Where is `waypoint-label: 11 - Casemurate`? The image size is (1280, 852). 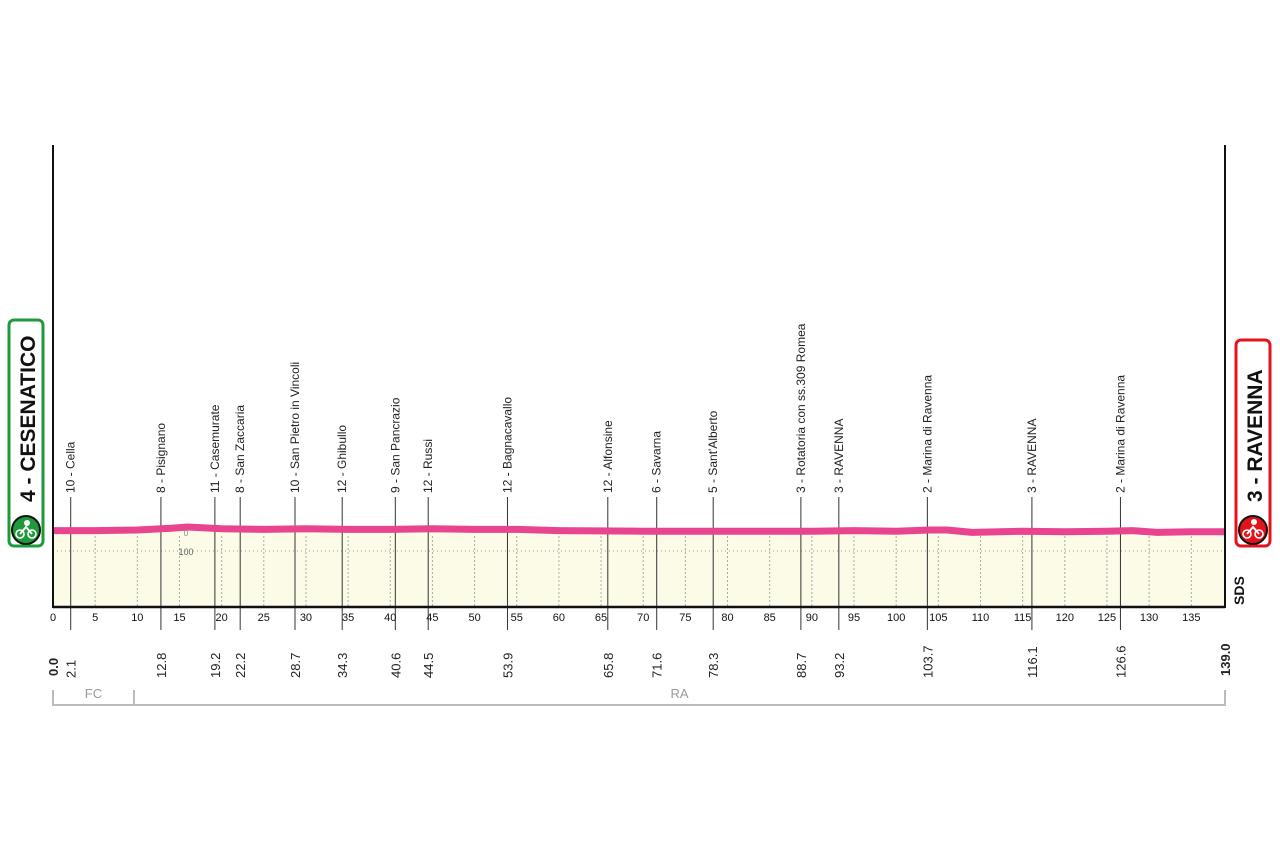 waypoint-label: 11 - Casemurate is located at coordinates (215, 448).